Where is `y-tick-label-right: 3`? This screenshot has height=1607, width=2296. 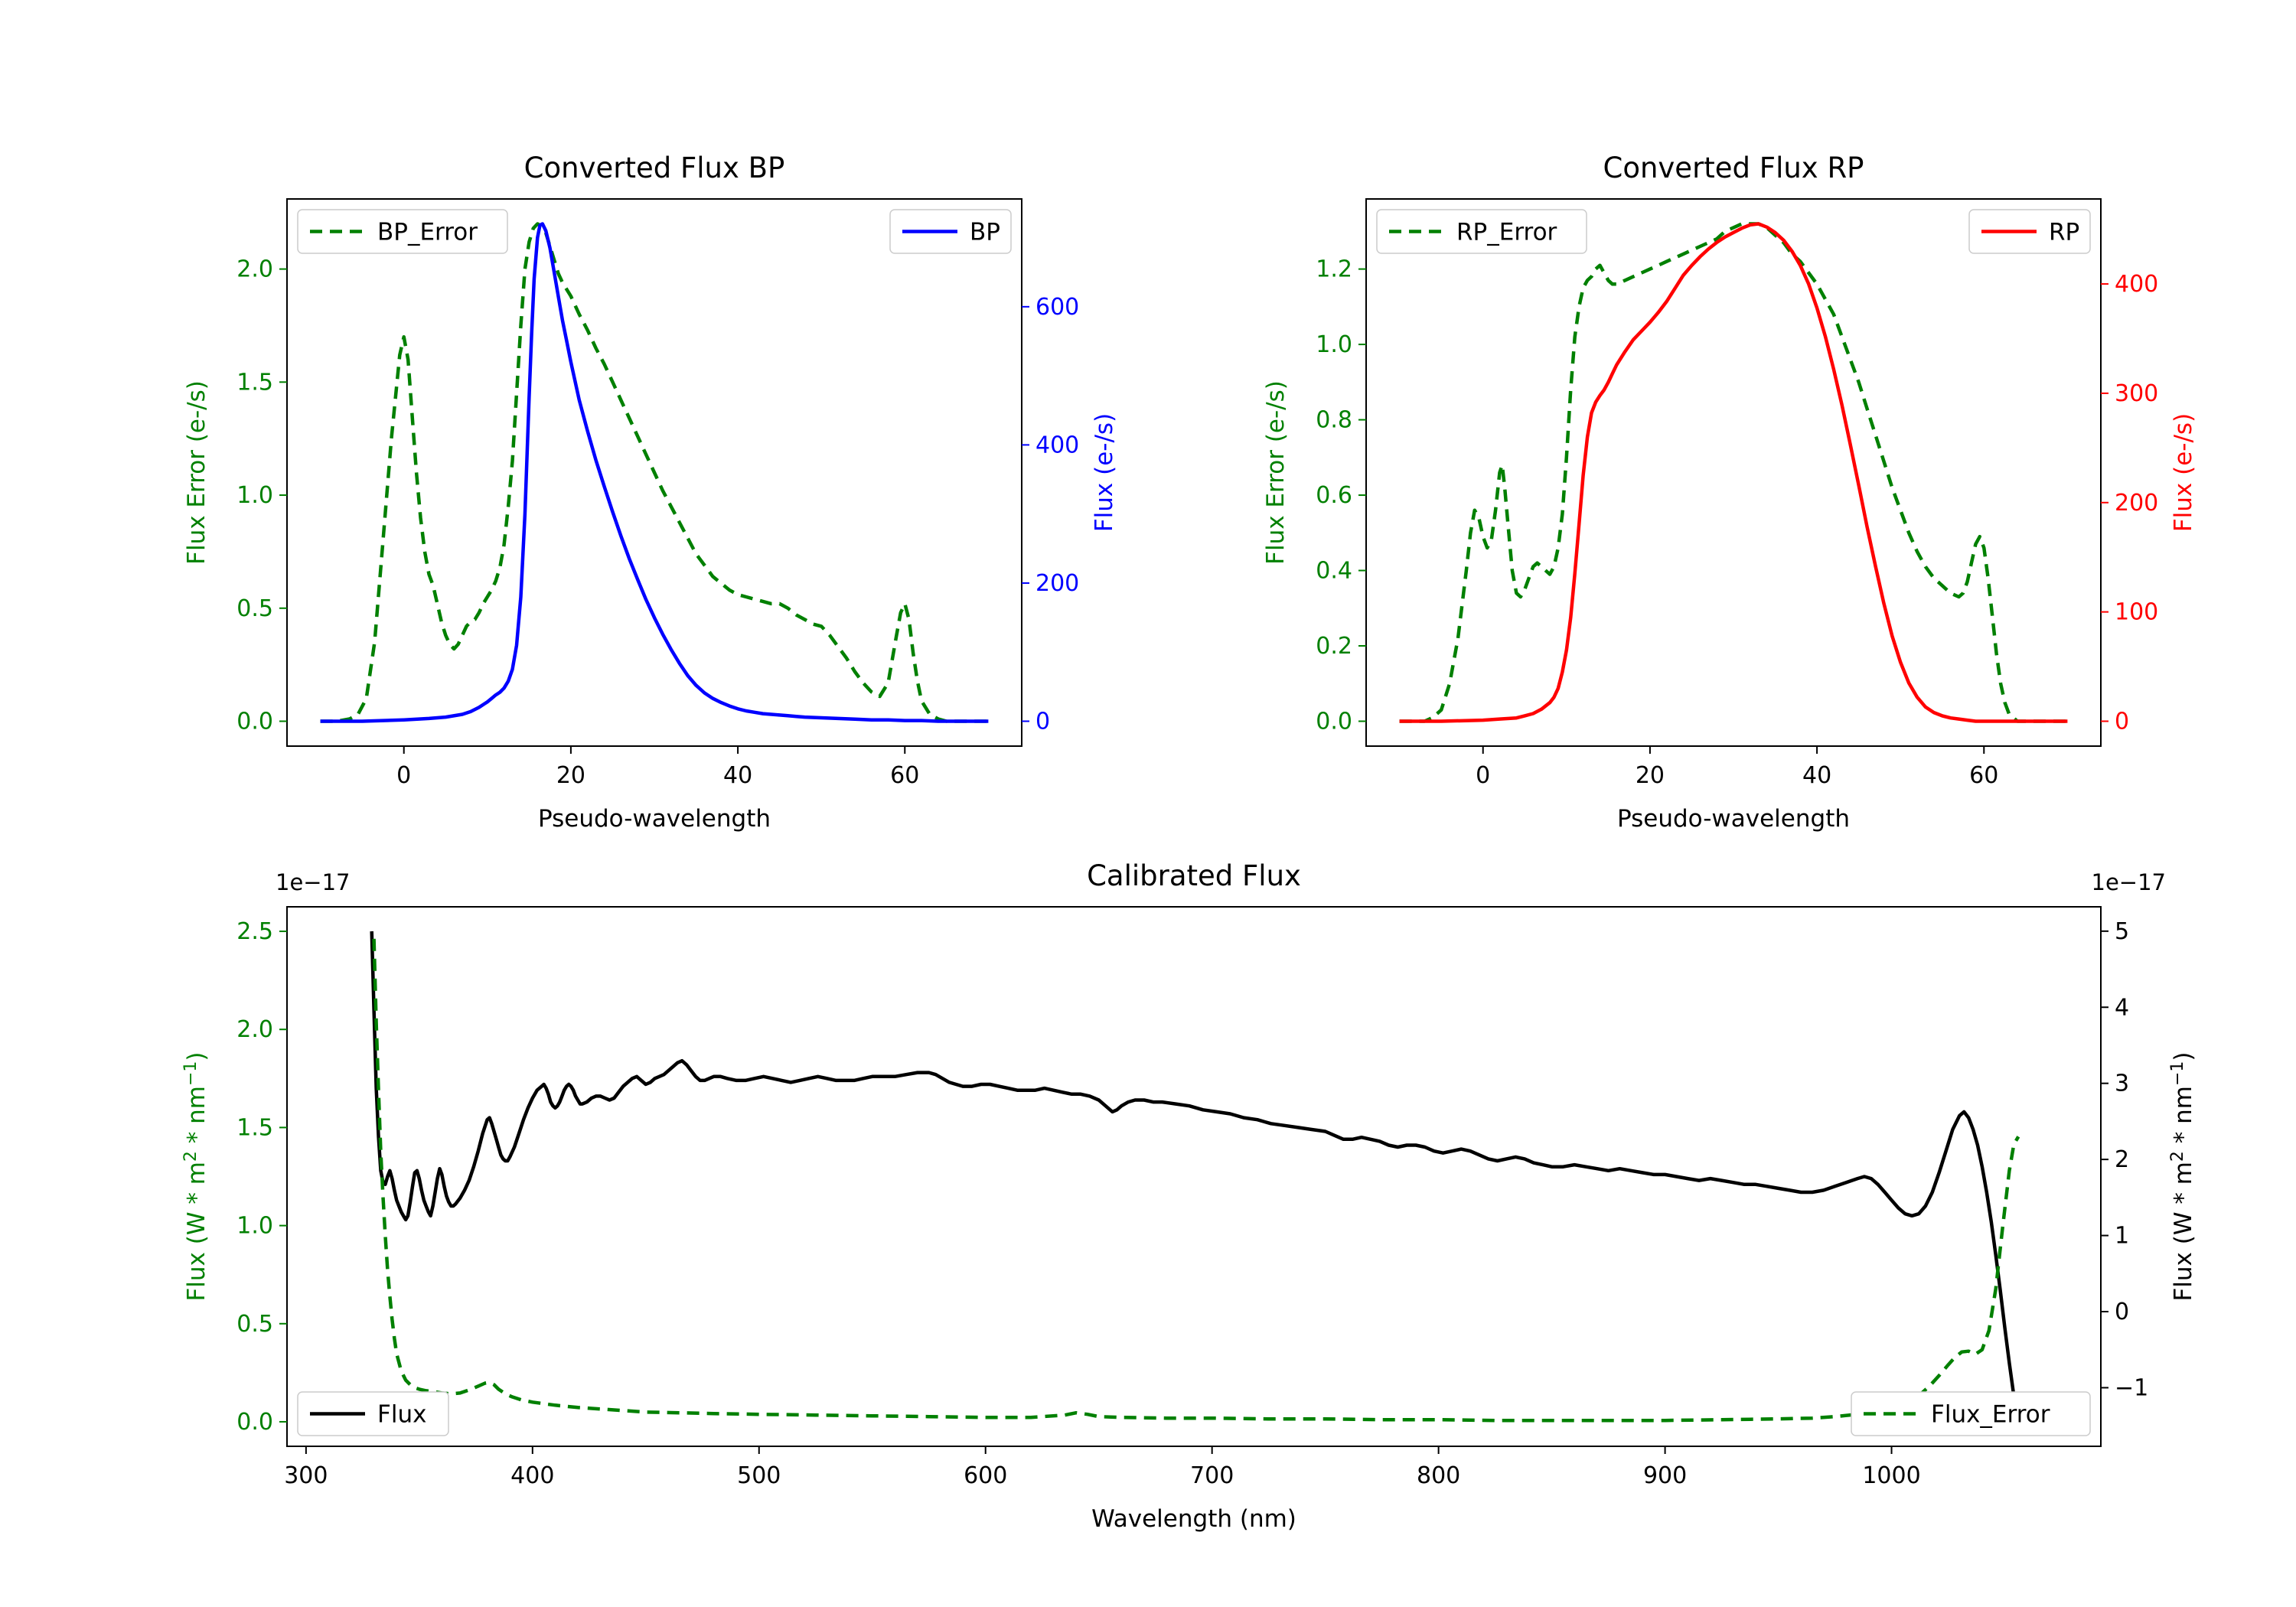 y-tick-label-right: 3 is located at coordinates (2122, 1084).